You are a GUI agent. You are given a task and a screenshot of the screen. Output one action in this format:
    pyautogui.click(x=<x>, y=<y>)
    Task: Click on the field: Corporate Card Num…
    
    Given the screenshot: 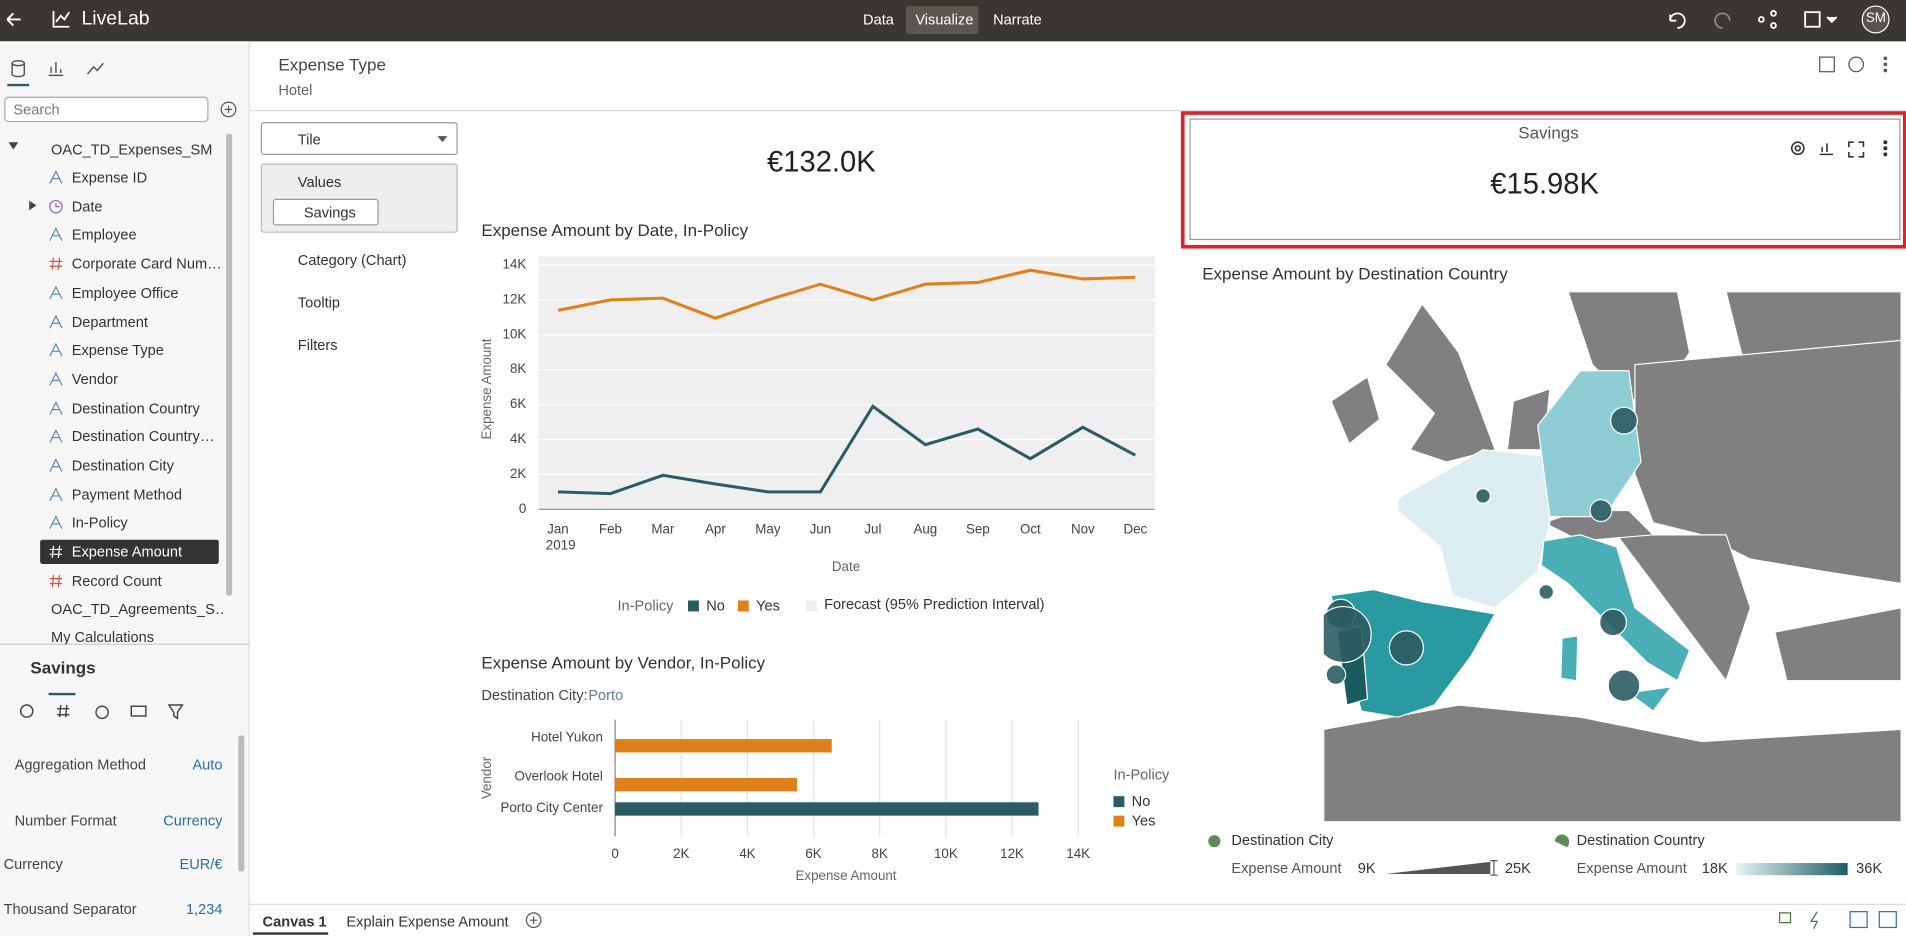 What is the action you would take?
    pyautogui.click(x=146, y=264)
    